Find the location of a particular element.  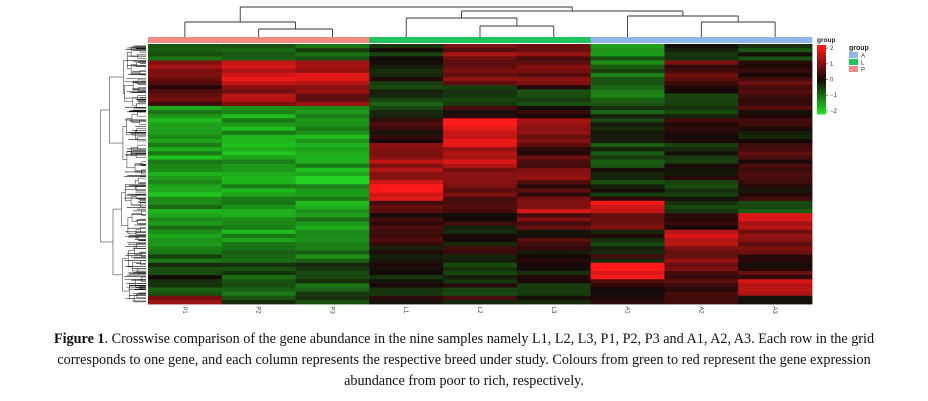

group-legend-swatch is located at coordinates (853, 55).